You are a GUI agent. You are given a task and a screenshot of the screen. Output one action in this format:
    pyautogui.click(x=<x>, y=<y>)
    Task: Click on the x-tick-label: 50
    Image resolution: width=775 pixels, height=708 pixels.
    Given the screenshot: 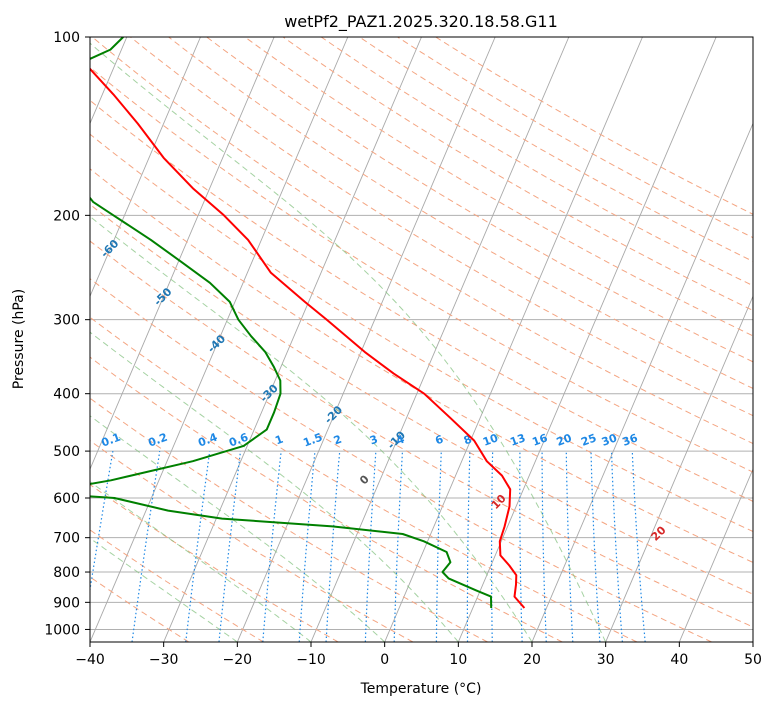 What is the action you would take?
    pyautogui.click(x=753, y=660)
    